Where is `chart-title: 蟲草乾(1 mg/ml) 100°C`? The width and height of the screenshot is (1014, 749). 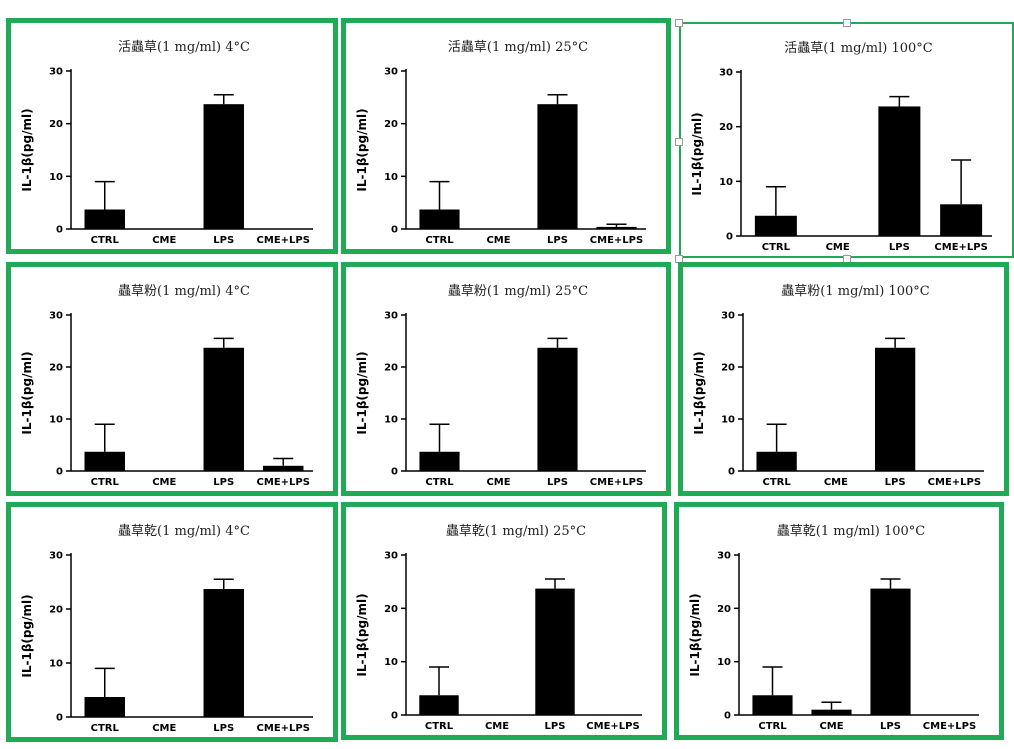
chart-title: 蟲草乾(1 mg/ml) 100°C is located at coordinates (851, 531).